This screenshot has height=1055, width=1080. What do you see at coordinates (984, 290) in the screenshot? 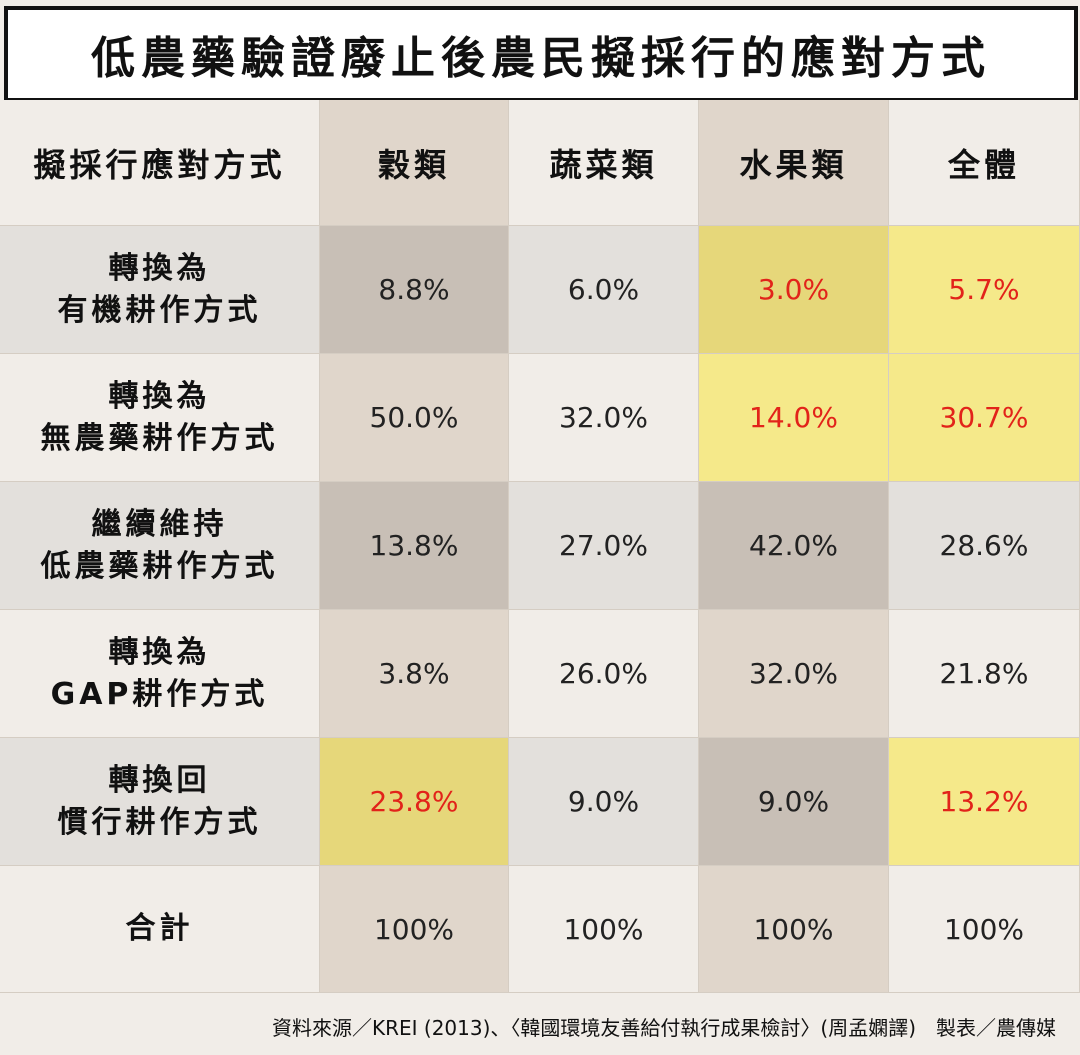
I see `table-cell-highlight: 5.7%` at bounding box center [984, 290].